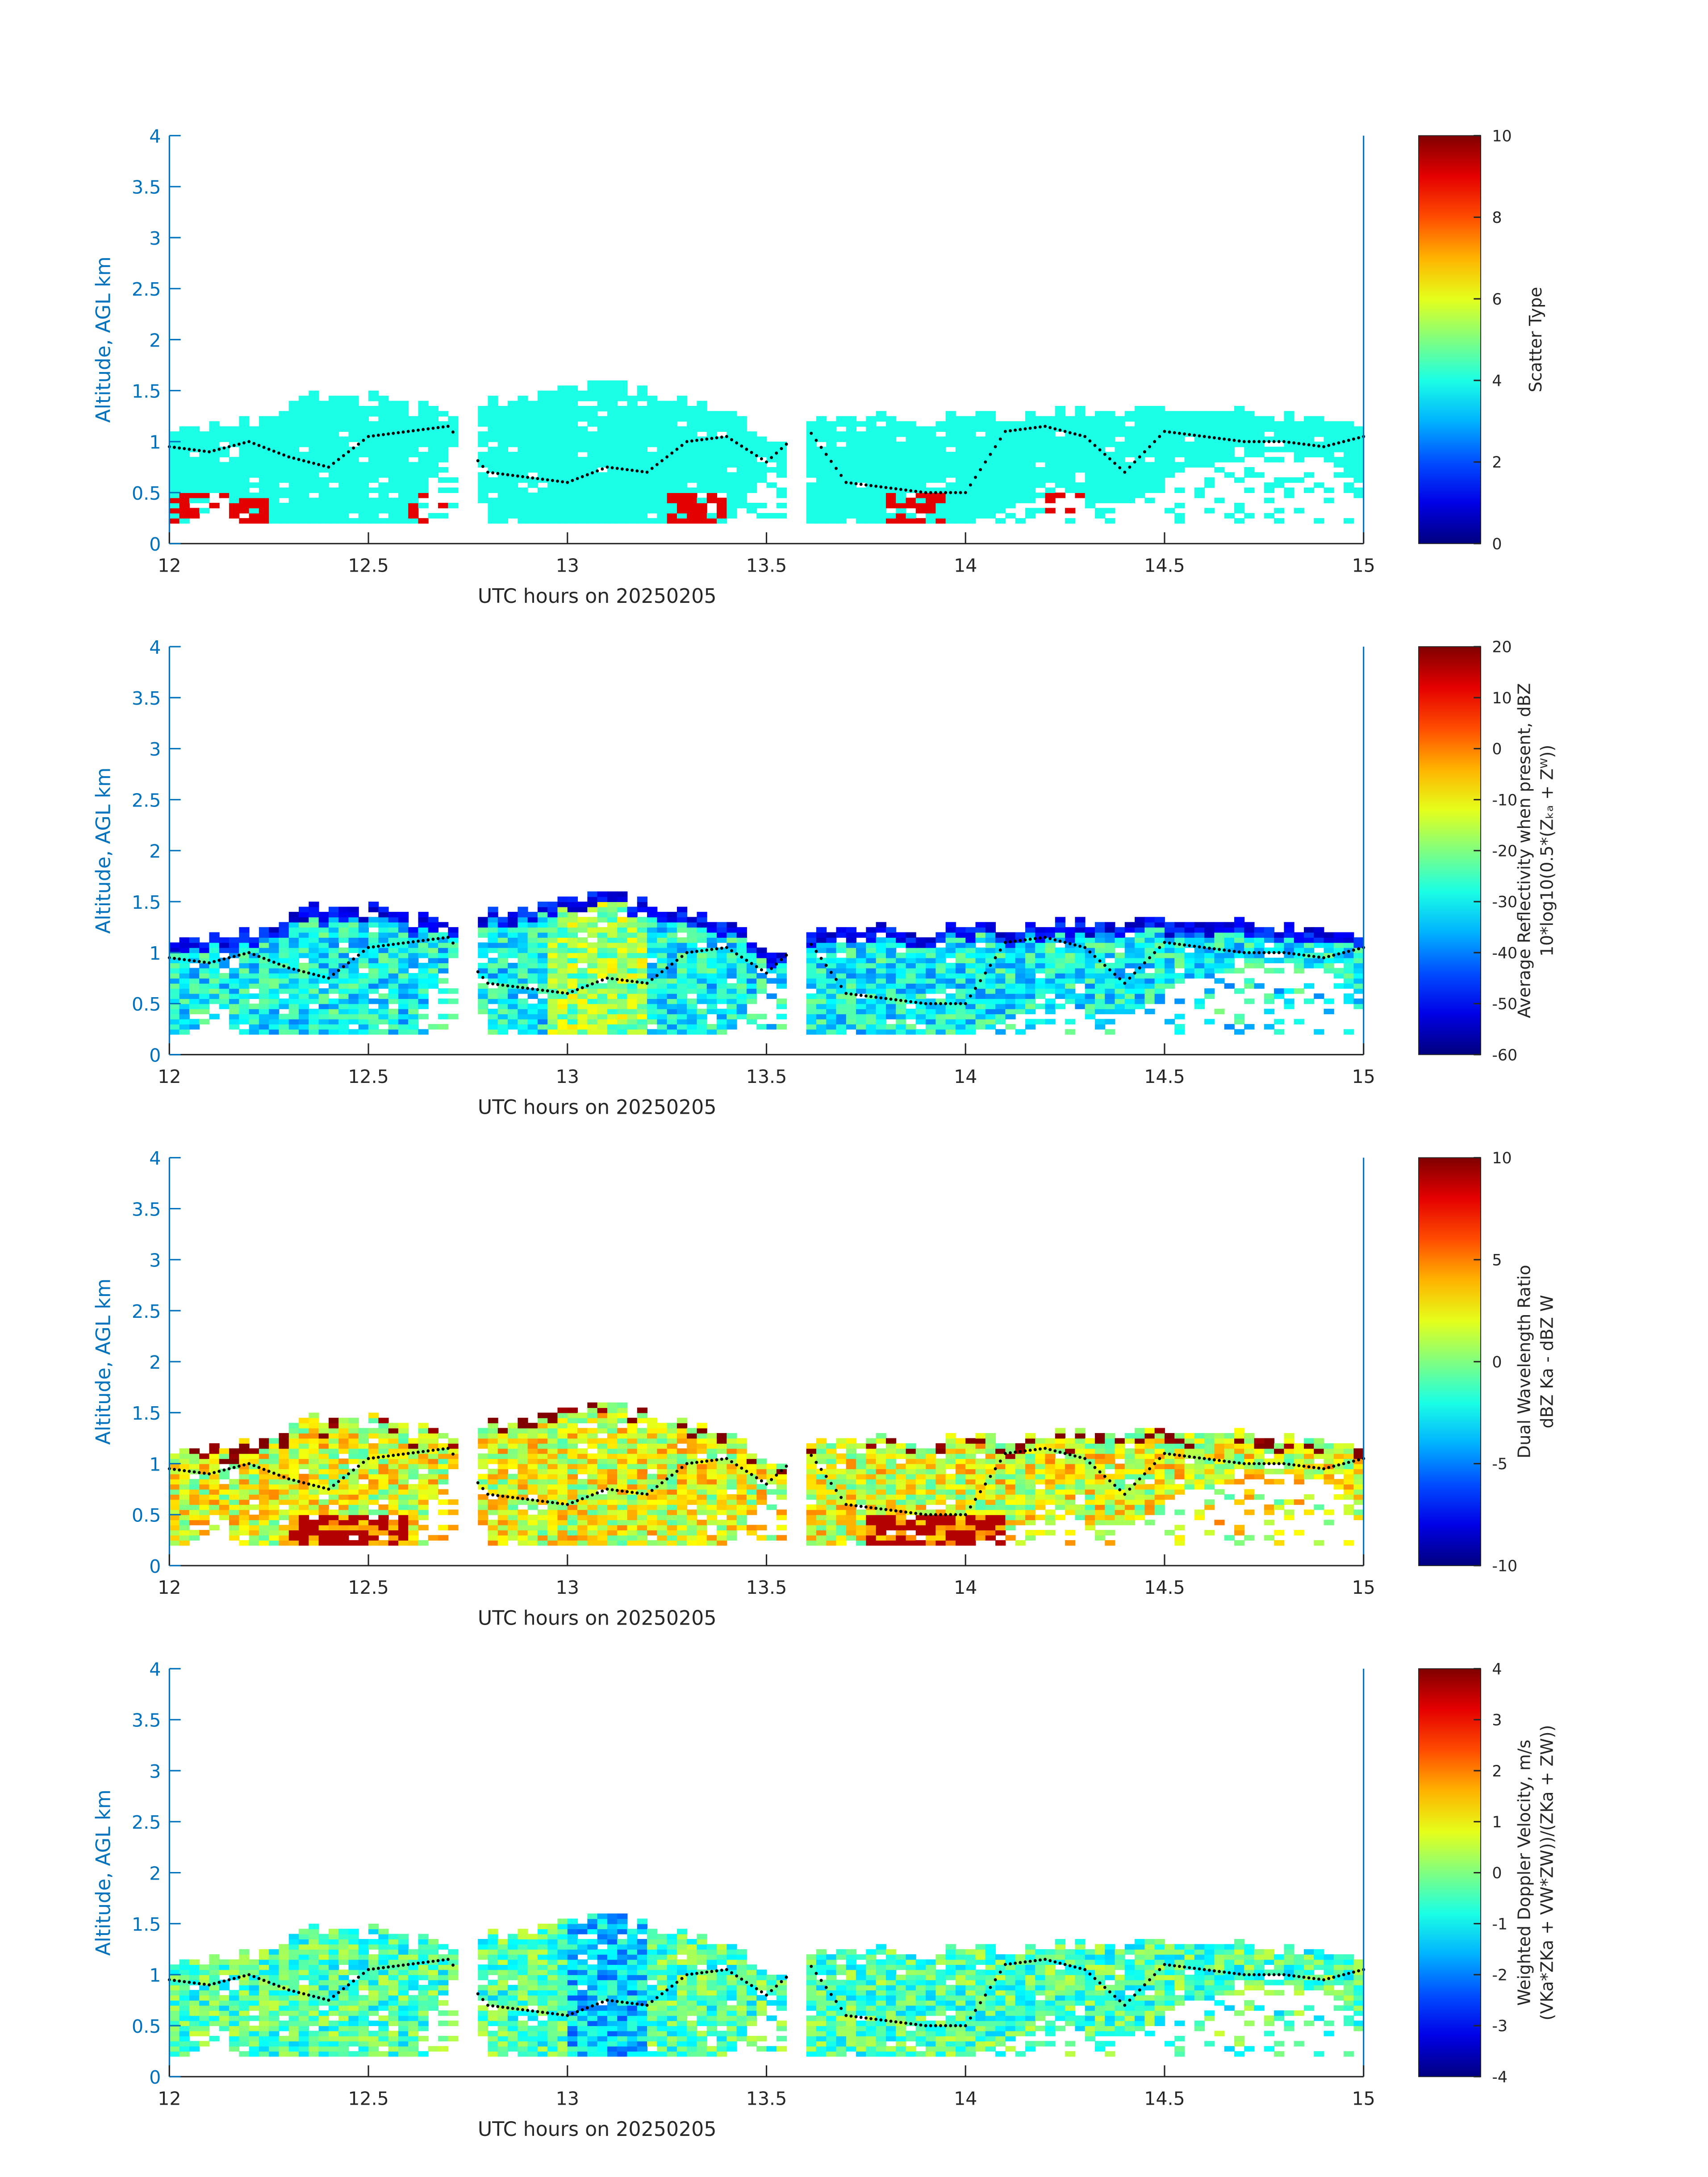 This screenshot has width=1708, height=2177. What do you see at coordinates (1497, 544) in the screenshot?
I see `colorbar-tick-label: 0` at bounding box center [1497, 544].